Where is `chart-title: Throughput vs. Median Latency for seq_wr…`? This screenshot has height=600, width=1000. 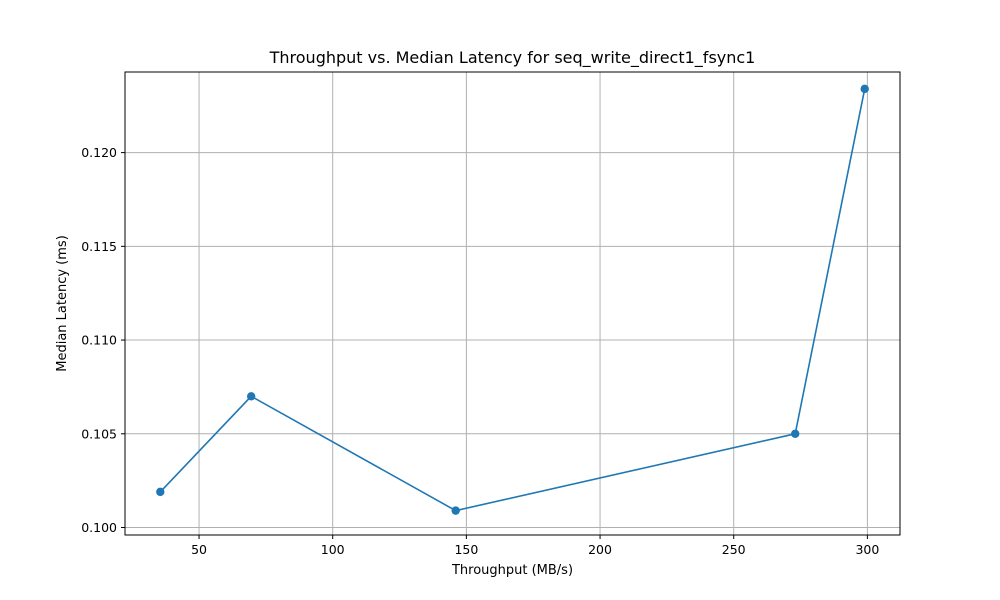 chart-title: Throughput vs. Median Latency for seq_wr… is located at coordinates (512, 58).